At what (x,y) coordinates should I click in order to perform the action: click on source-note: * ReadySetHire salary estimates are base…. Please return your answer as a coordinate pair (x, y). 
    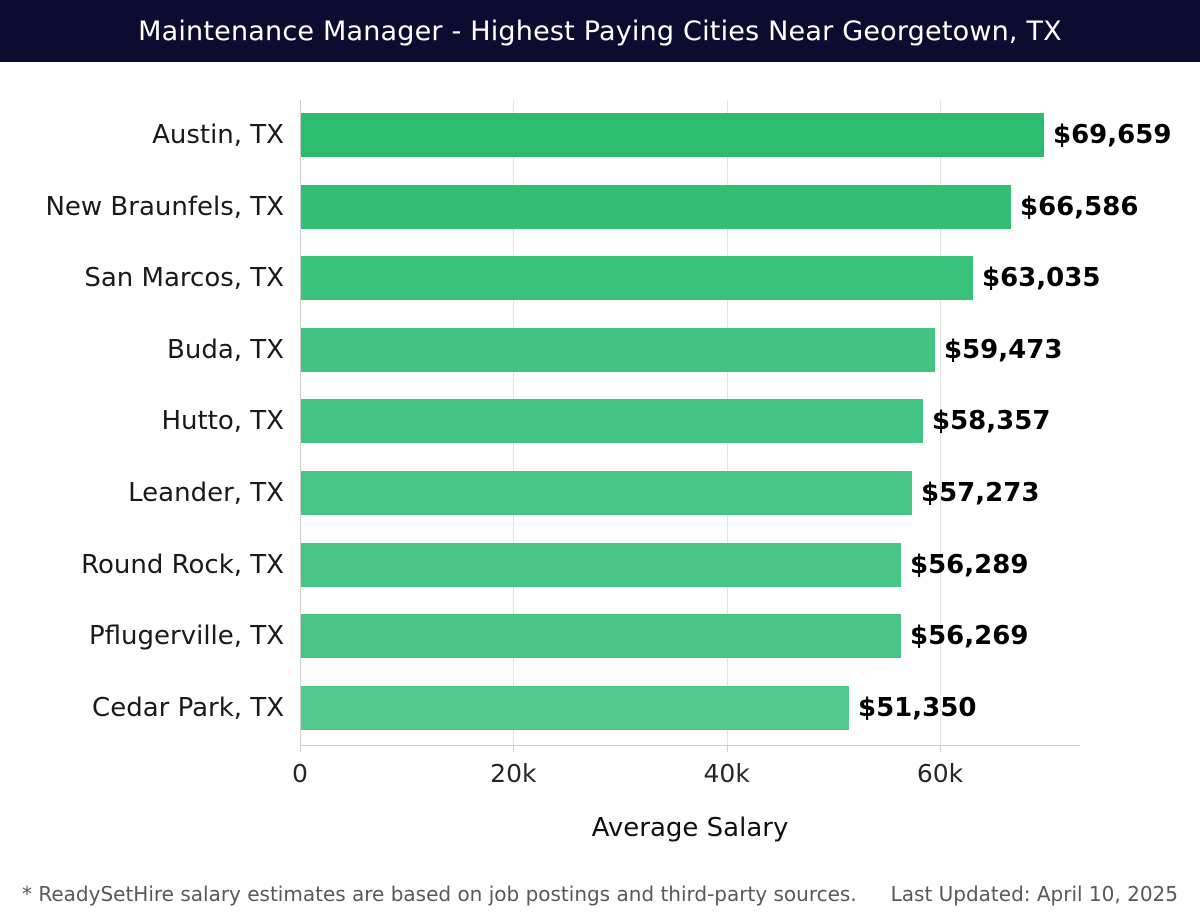
    Looking at the image, I should click on (439, 894).